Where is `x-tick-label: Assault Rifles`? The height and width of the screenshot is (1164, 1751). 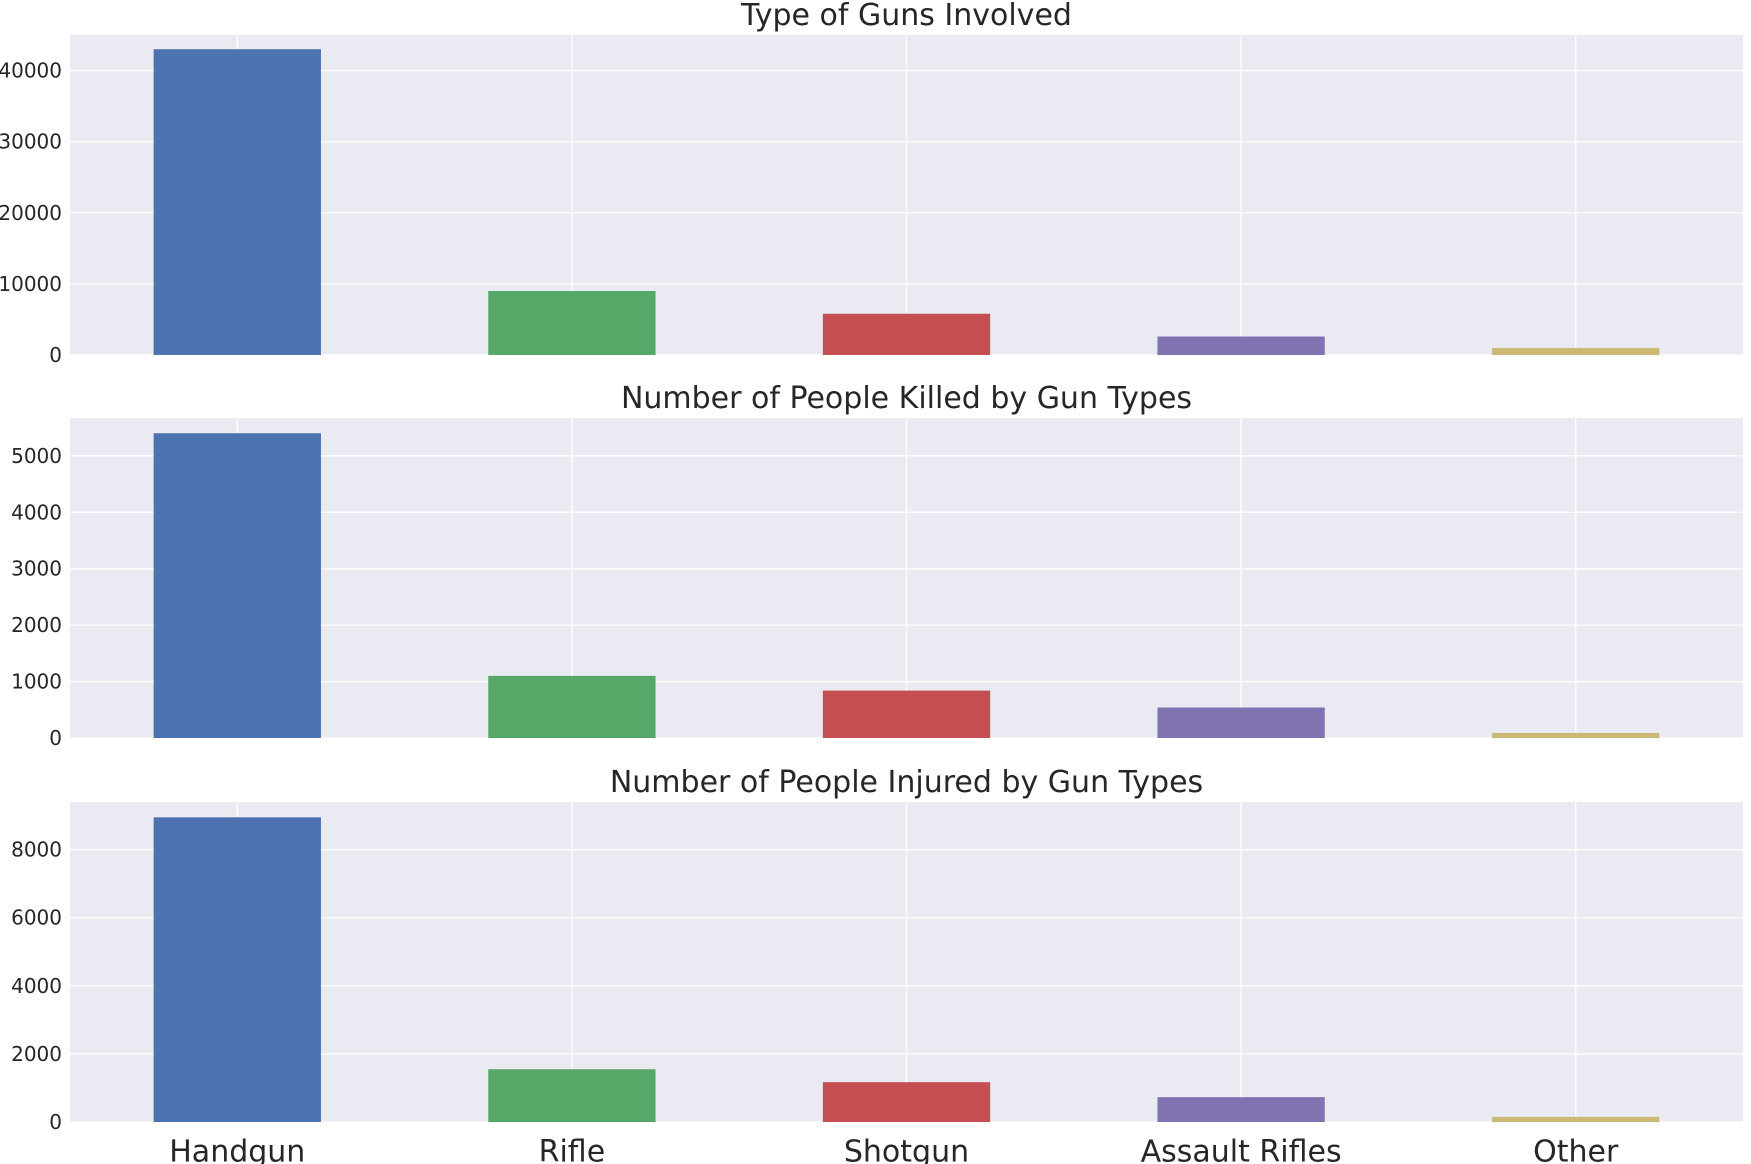 x-tick-label: Assault Rifles is located at coordinates (1241, 1149).